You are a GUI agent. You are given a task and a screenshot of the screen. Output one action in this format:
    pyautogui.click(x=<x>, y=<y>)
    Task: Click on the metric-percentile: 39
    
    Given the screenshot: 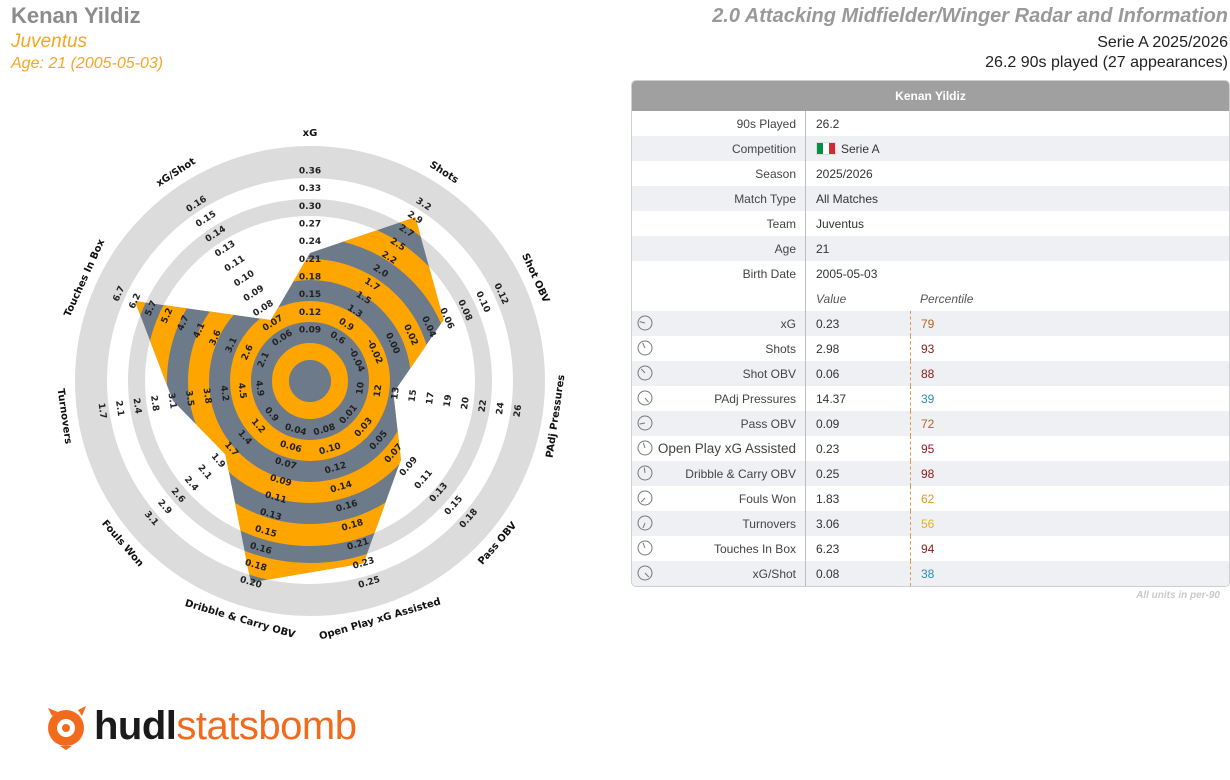 What is the action you would take?
    pyautogui.click(x=1060, y=398)
    